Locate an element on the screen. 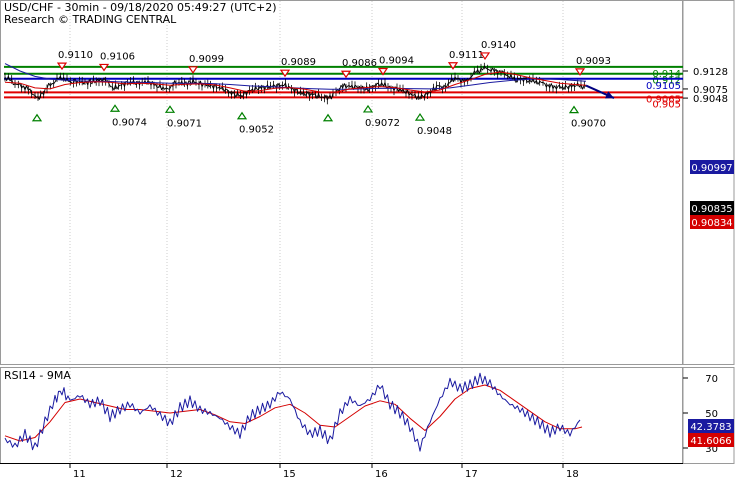 The height and width of the screenshot is (480, 735). price-tag-label: 0.90835 is located at coordinates (711, 209).